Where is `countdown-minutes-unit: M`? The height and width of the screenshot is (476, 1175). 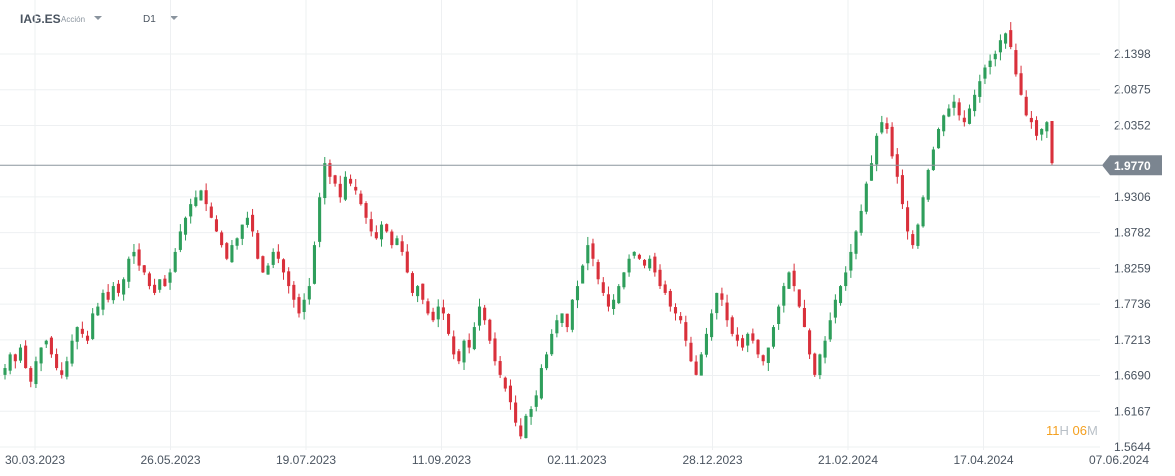 countdown-minutes-unit: M is located at coordinates (1092, 430).